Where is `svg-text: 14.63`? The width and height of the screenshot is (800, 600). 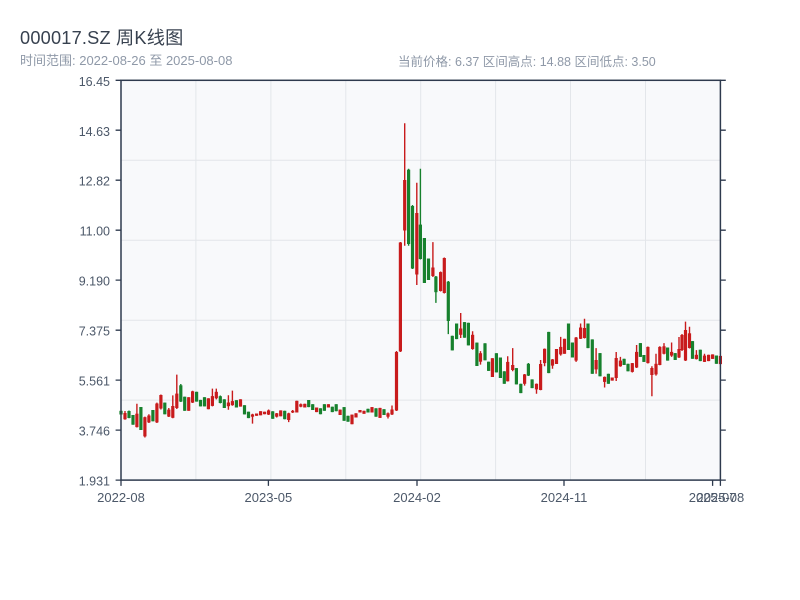 svg-text: 14.63 is located at coordinates (94, 132).